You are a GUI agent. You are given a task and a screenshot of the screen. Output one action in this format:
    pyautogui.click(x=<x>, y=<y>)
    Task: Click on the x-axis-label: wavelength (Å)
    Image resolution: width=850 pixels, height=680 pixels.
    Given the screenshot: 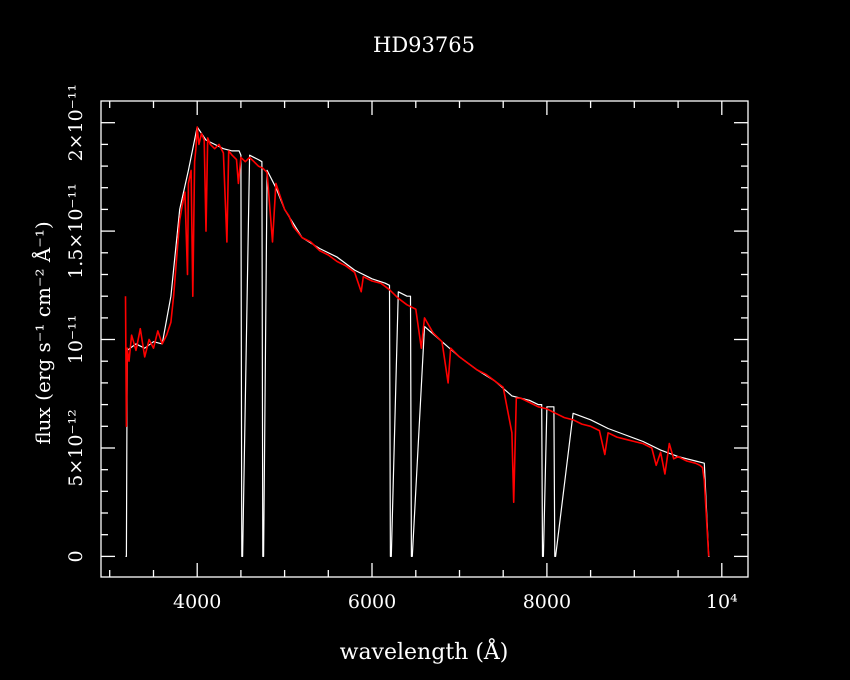 What is the action you would take?
    pyautogui.click(x=424, y=651)
    